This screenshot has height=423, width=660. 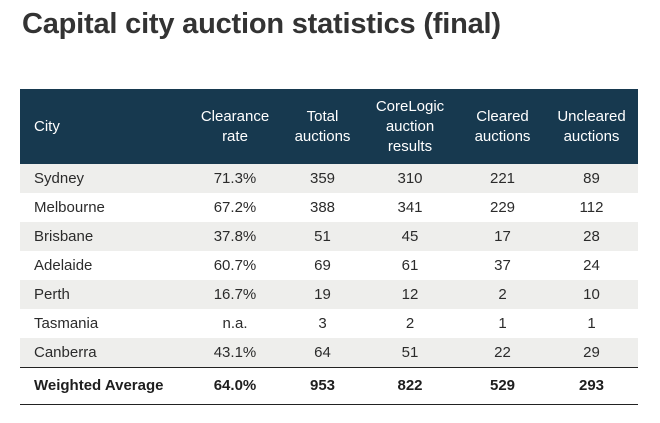 I want to click on cell-cleared-auctions: 37, so click(x=502, y=265).